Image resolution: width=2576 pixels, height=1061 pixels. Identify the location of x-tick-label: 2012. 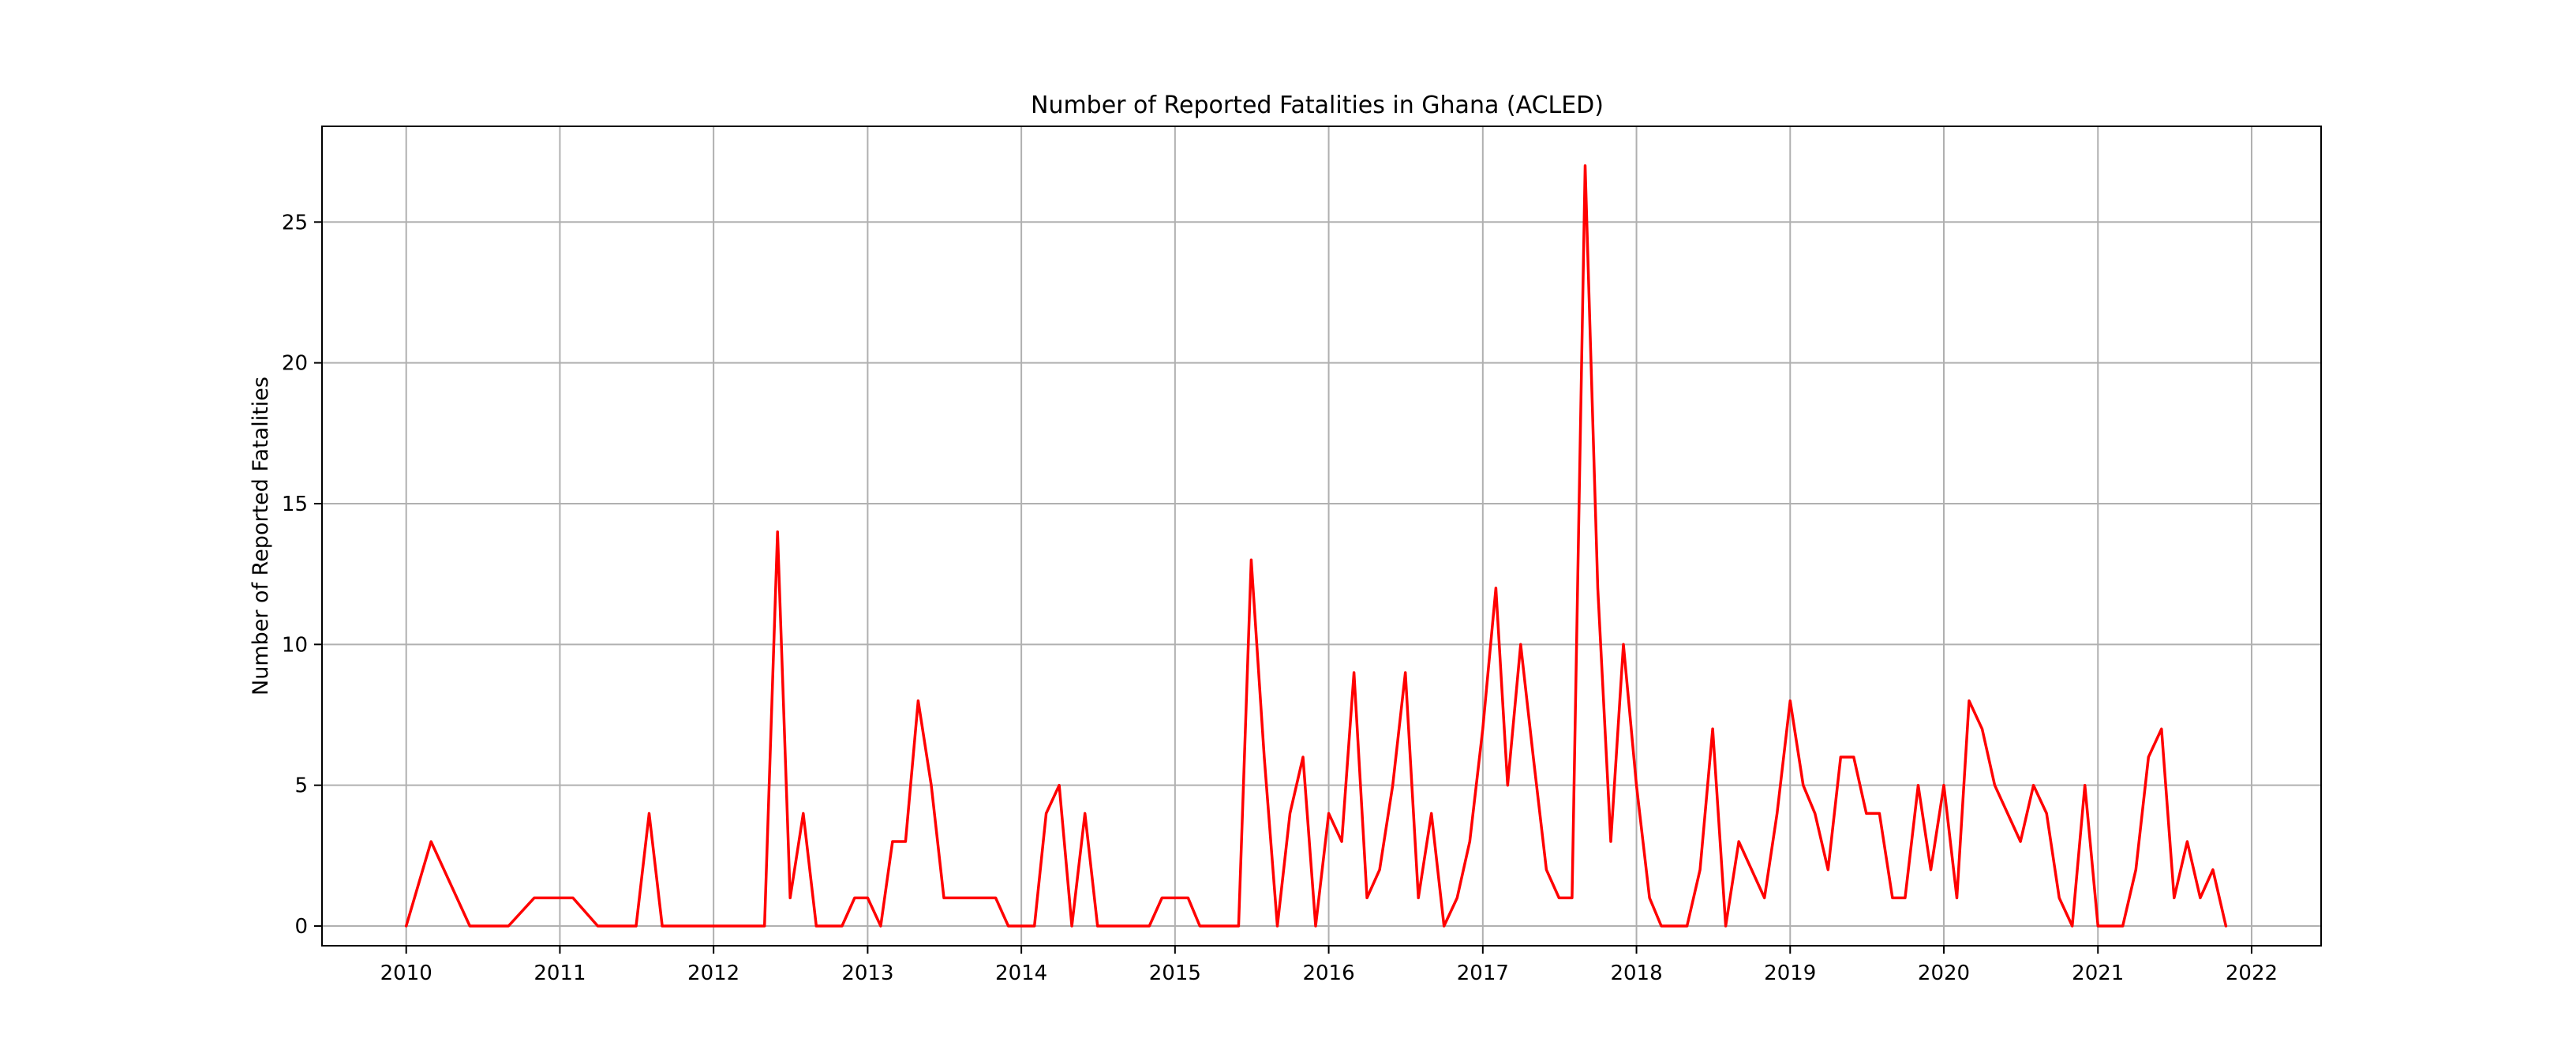
(713, 973).